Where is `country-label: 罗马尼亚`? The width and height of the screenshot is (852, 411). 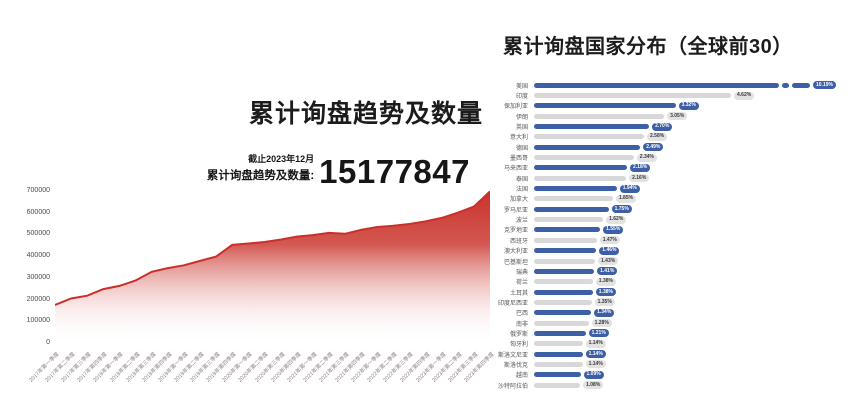
country-label: 罗马尼亚 is located at coordinates (515, 210).